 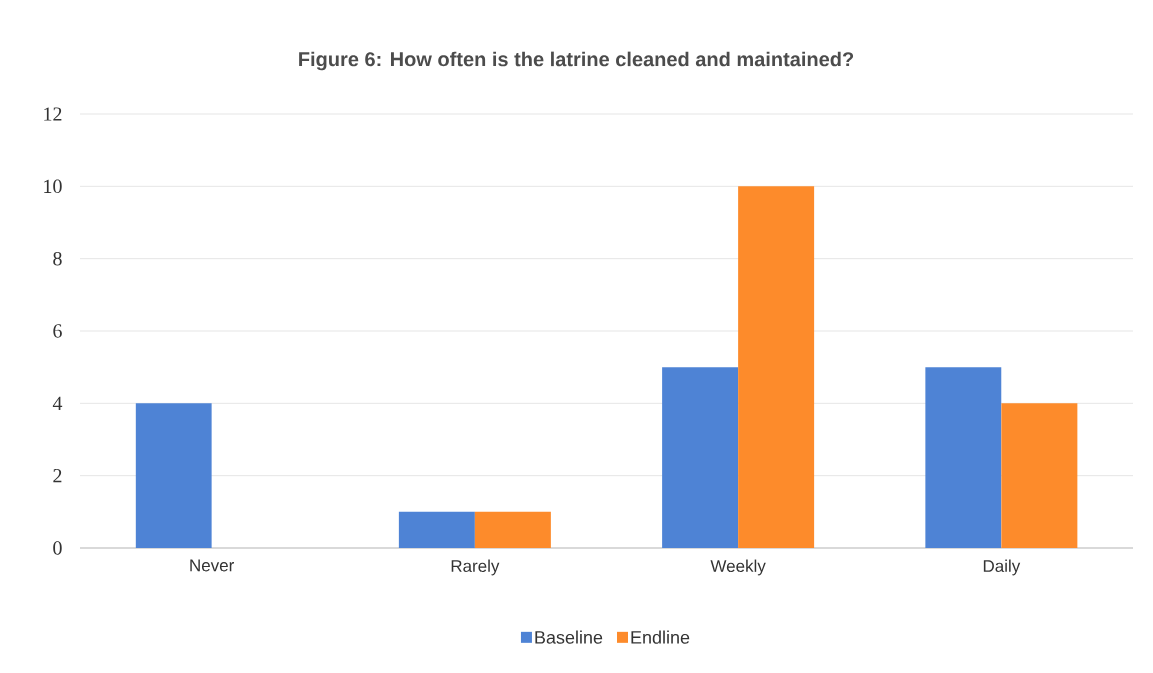 I want to click on legend-label: Endline, so click(x=660, y=637).